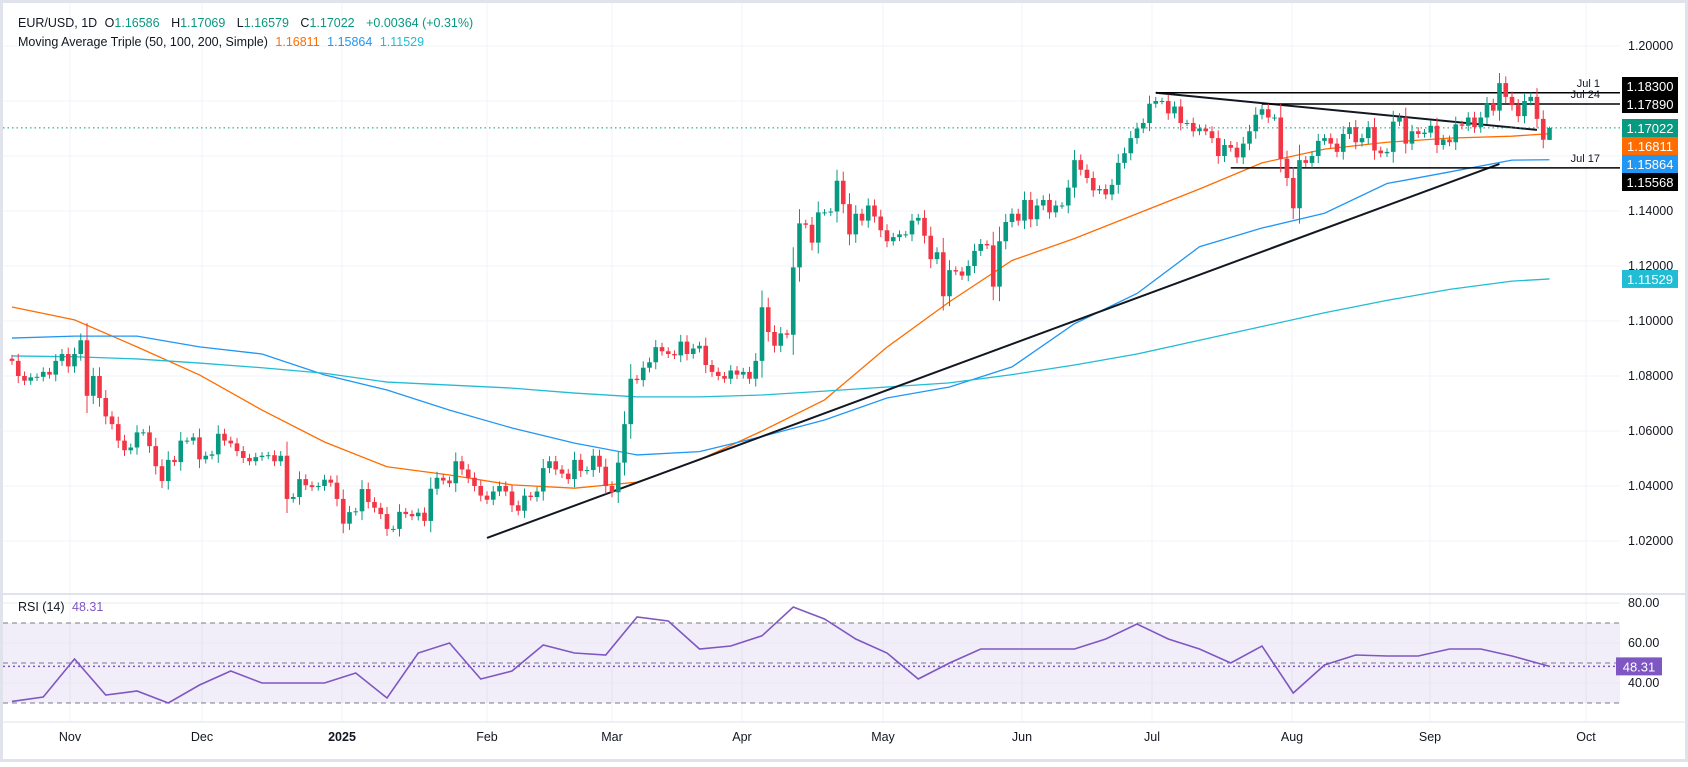  What do you see at coordinates (1585, 95) in the screenshot?
I see `level-label: Jul 24` at bounding box center [1585, 95].